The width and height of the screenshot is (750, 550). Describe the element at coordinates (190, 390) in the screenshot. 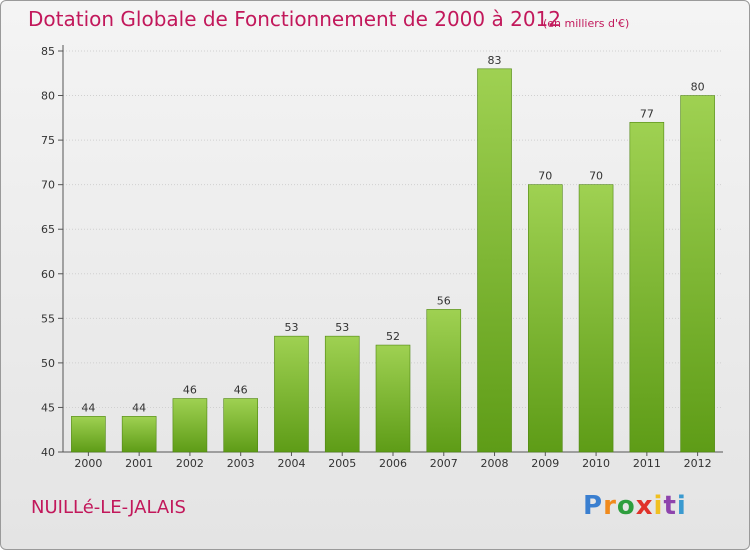

I see `value-label-2002: 46` at that location.